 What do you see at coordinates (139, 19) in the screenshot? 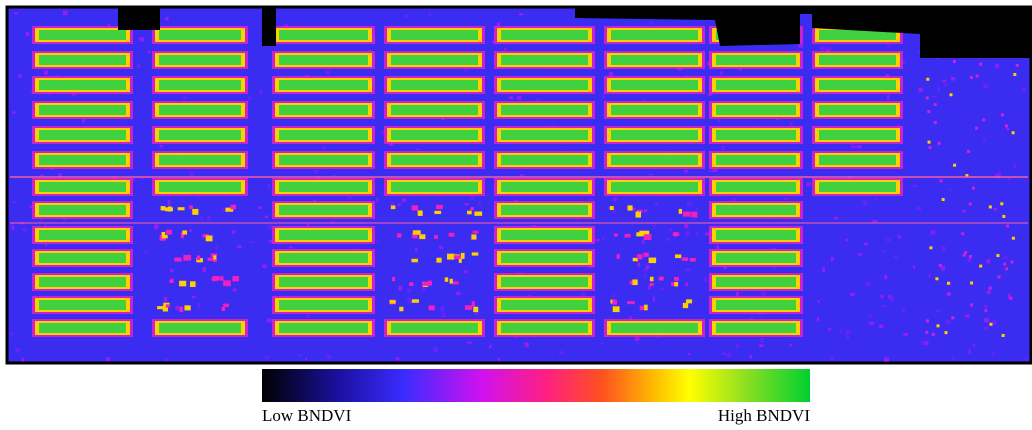
I see `no-data` at bounding box center [139, 19].